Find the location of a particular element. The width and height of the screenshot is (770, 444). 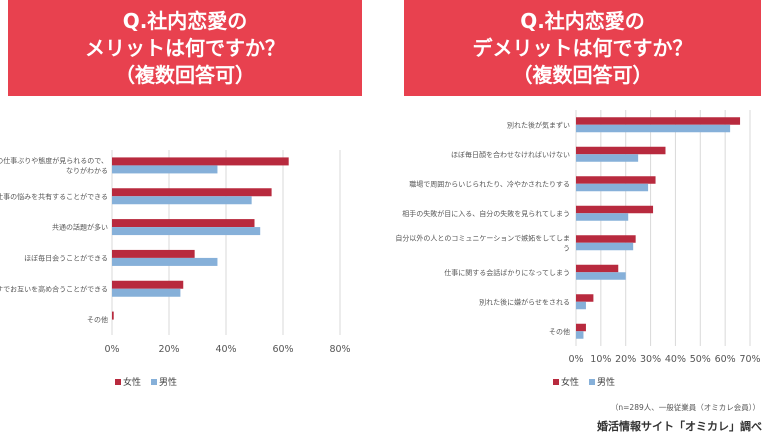

demerit-title-banner: Q.社内恋愛の デメリットは何ですか？ （複数回答可） is located at coordinates (582, 48).